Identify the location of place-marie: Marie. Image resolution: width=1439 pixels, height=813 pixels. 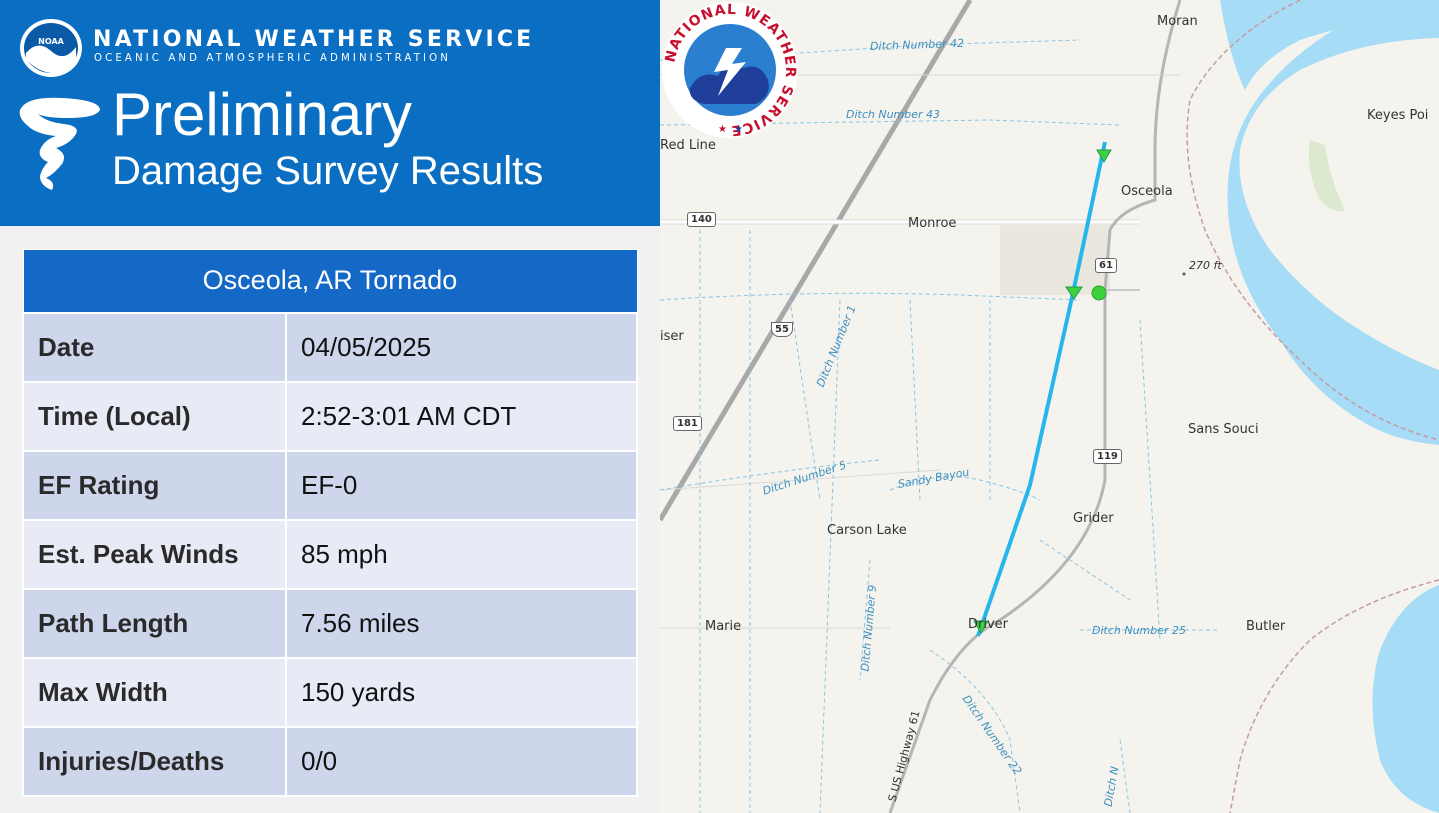
(723, 626).